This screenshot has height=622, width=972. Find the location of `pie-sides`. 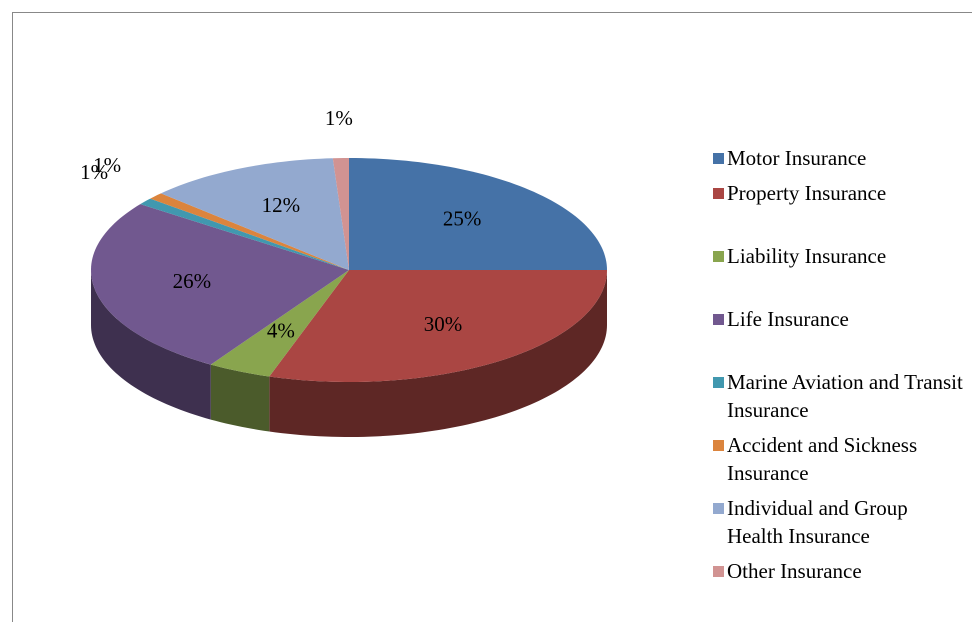

pie-sides is located at coordinates (349, 353).